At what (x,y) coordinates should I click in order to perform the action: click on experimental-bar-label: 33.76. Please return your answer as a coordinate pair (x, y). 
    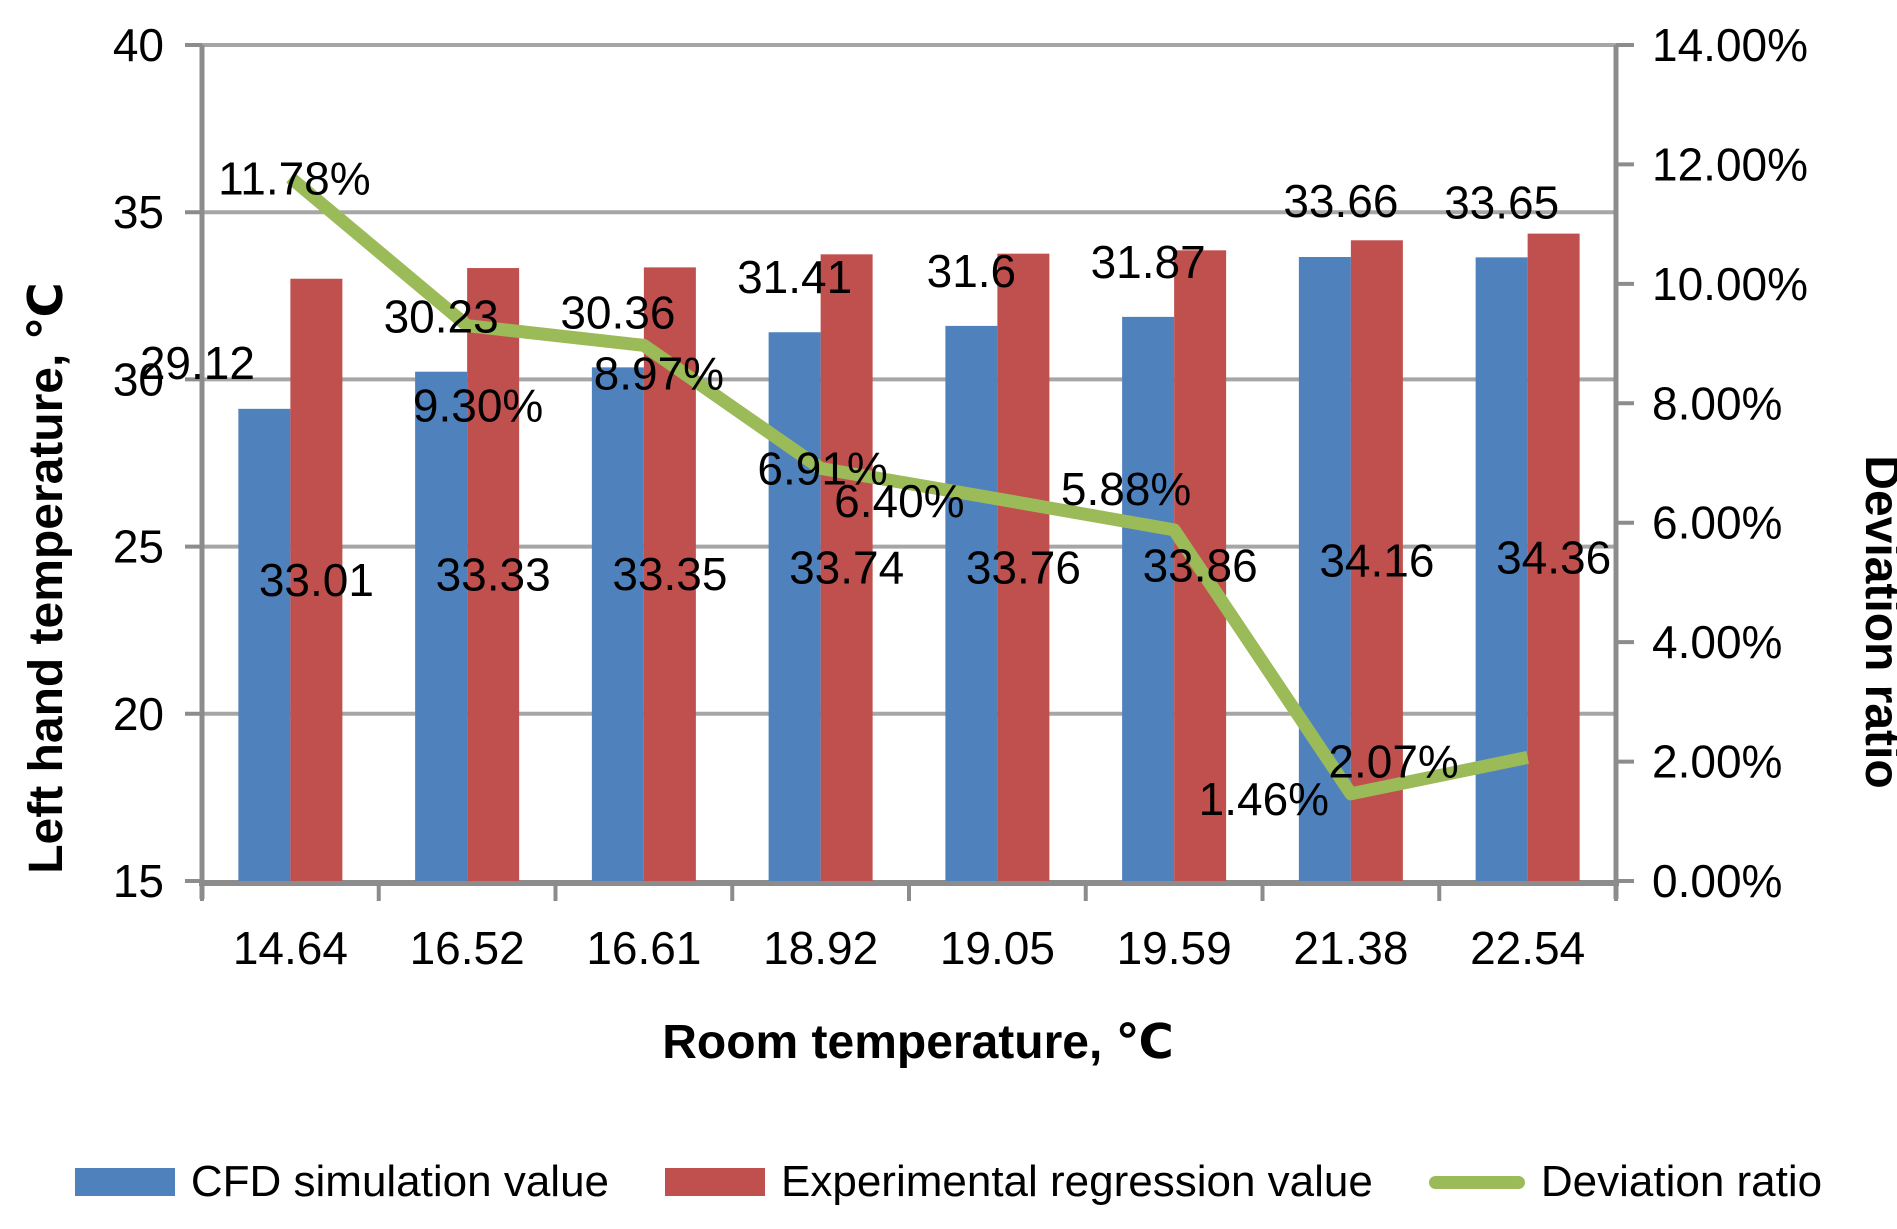
    Looking at the image, I should click on (1023, 567).